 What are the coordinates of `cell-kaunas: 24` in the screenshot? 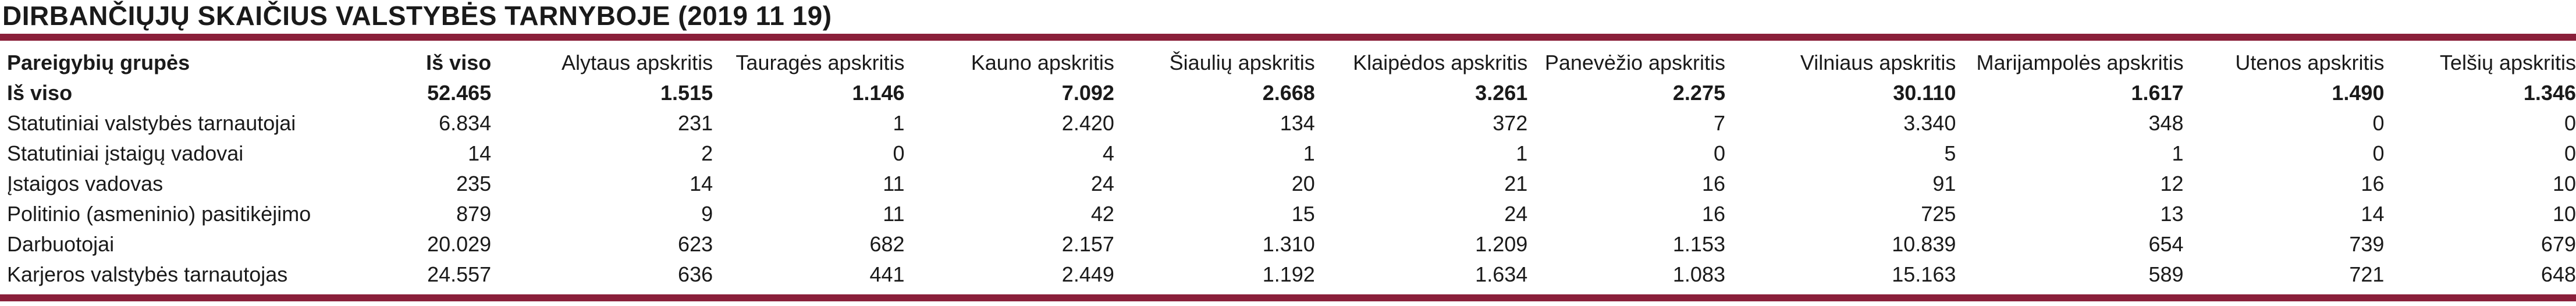 It's located at (1102, 184).